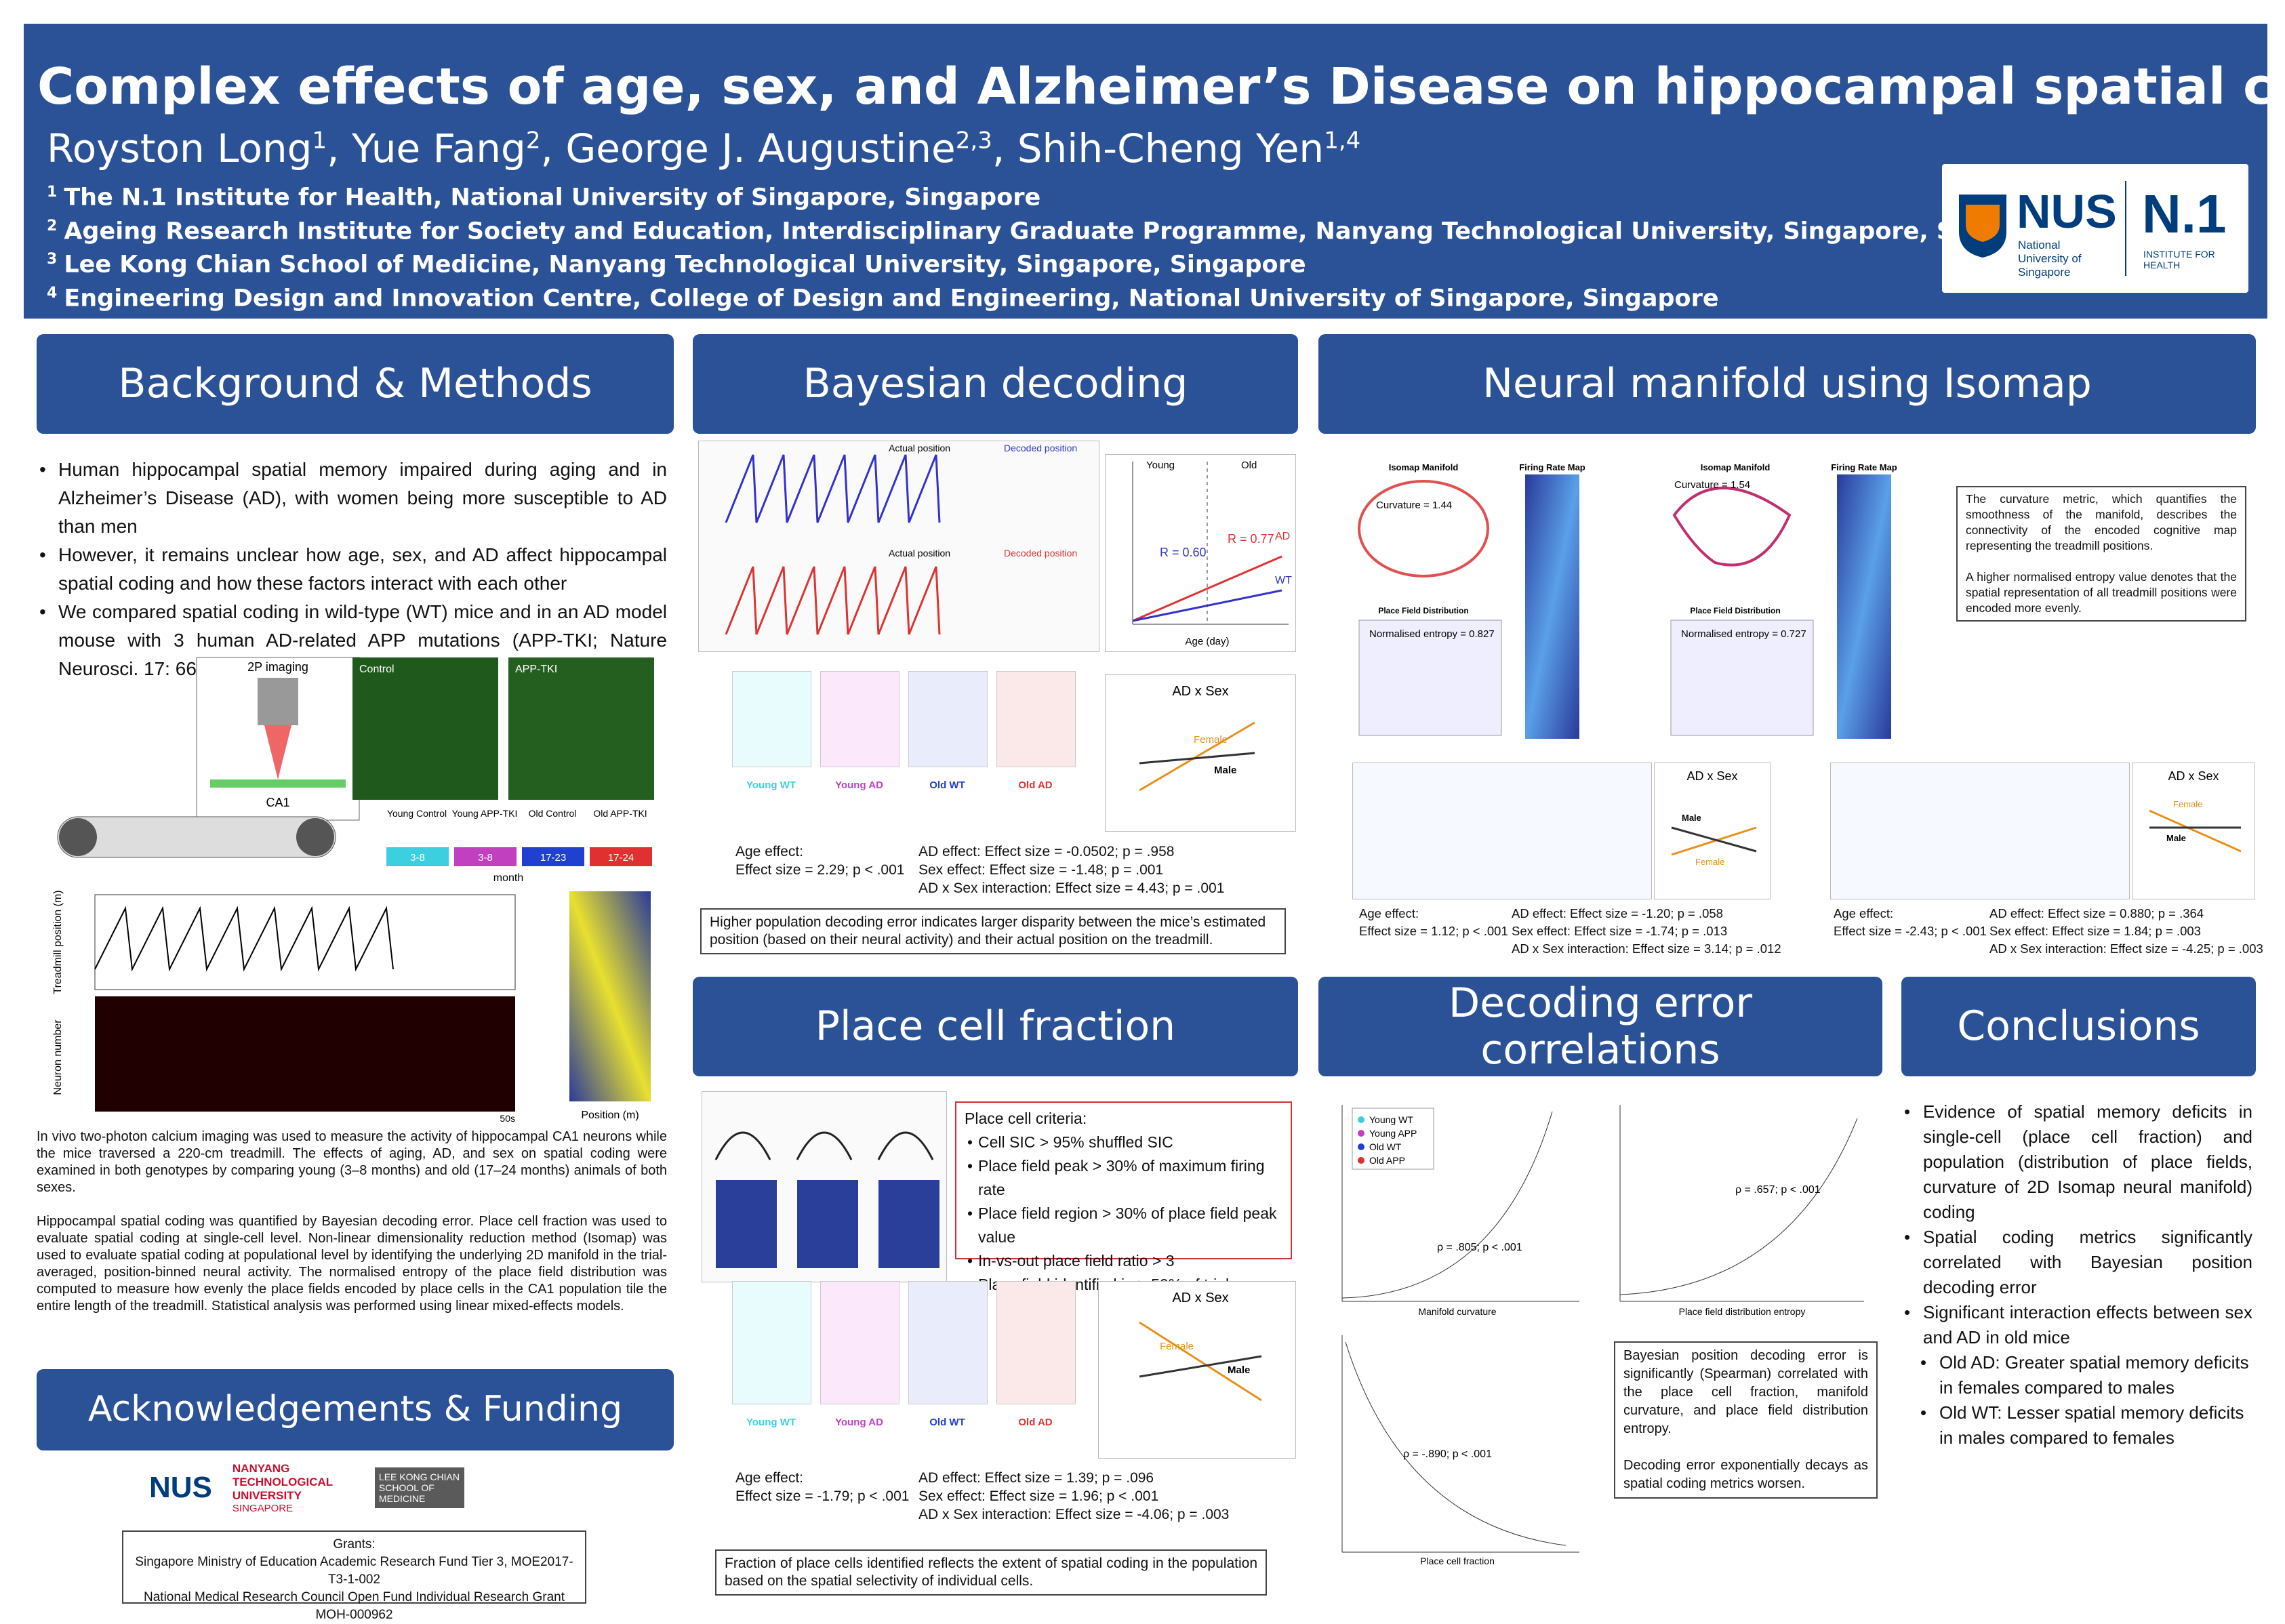  What do you see at coordinates (1414, 505) in the screenshot?
I see `label: Curvature = 1.44` at bounding box center [1414, 505].